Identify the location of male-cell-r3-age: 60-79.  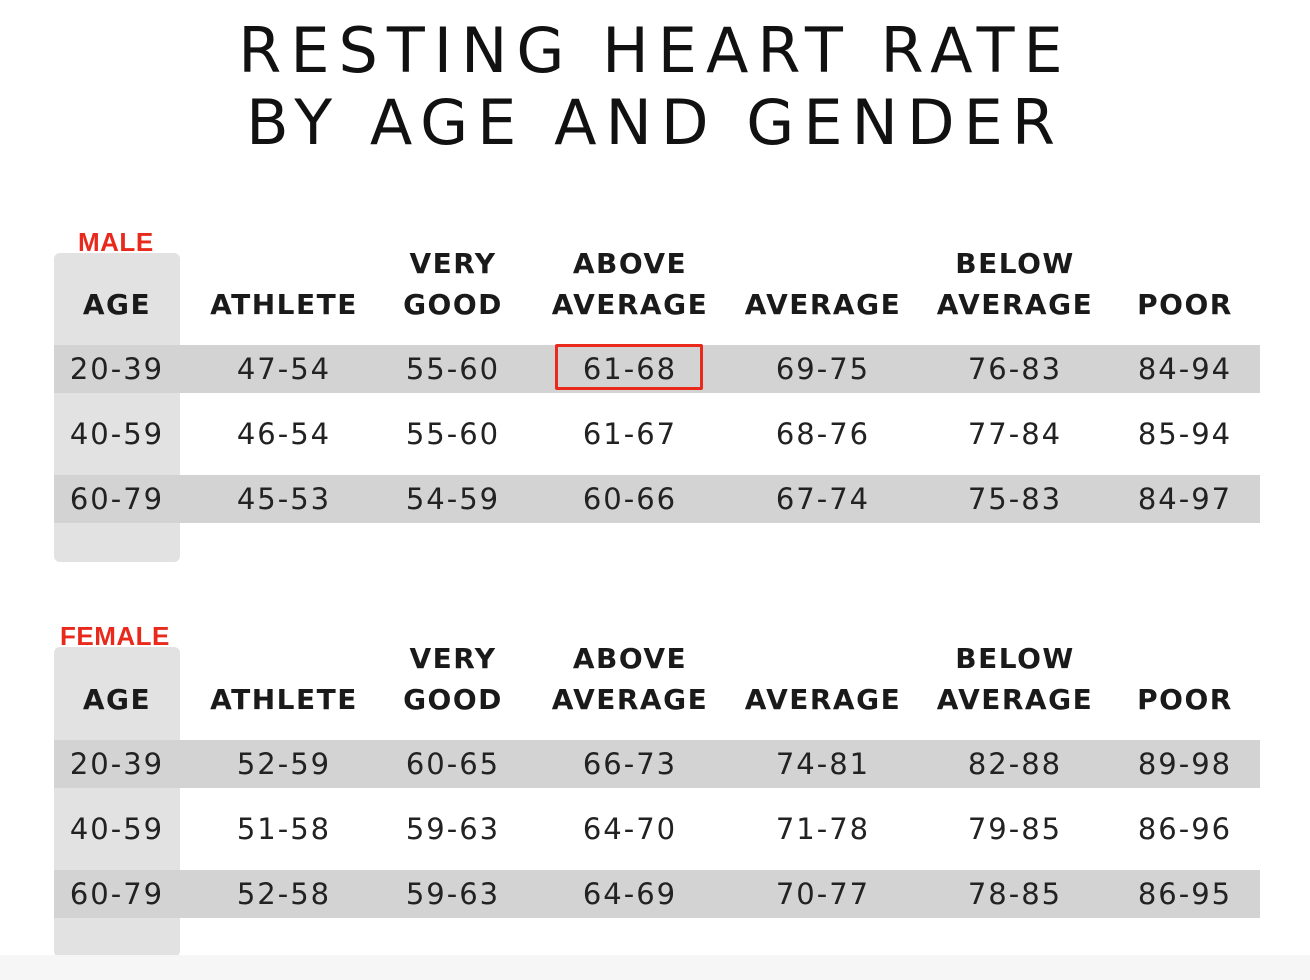
(117, 499).